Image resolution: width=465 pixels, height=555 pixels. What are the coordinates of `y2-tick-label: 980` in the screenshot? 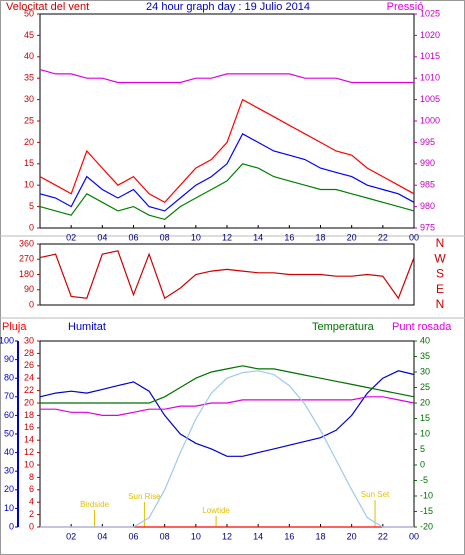 It's located at (427, 206).